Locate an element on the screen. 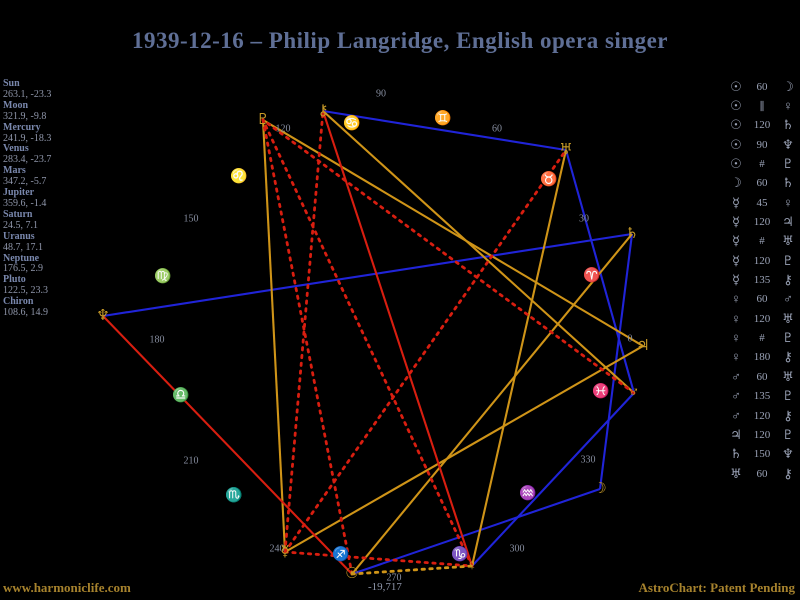  planet-position-value: 321.9, -9.8 is located at coordinates (25, 116).